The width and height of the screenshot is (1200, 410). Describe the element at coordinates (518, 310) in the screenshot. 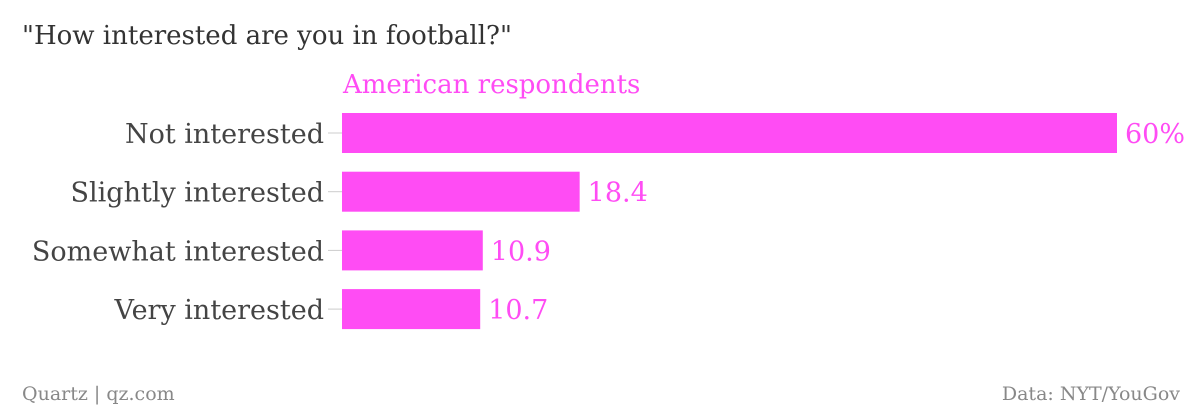

I see `bar-value-label: 10.7` at that location.